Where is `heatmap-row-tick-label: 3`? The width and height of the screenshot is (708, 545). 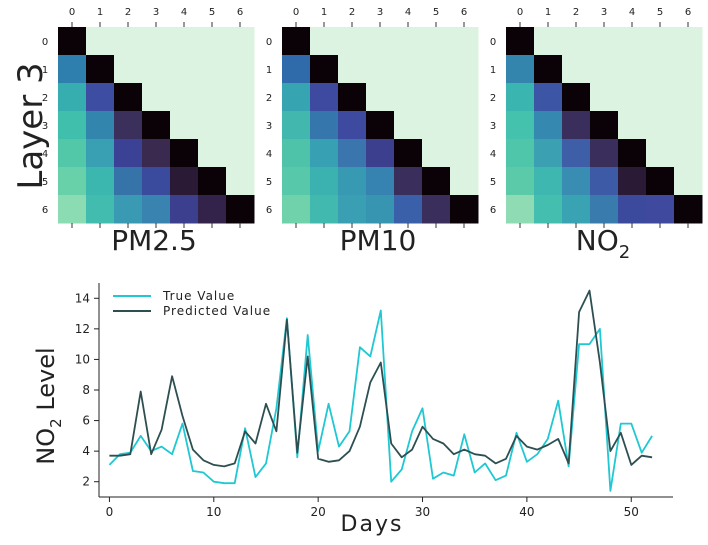
heatmap-row-tick-label: 3 is located at coordinates (493, 126).